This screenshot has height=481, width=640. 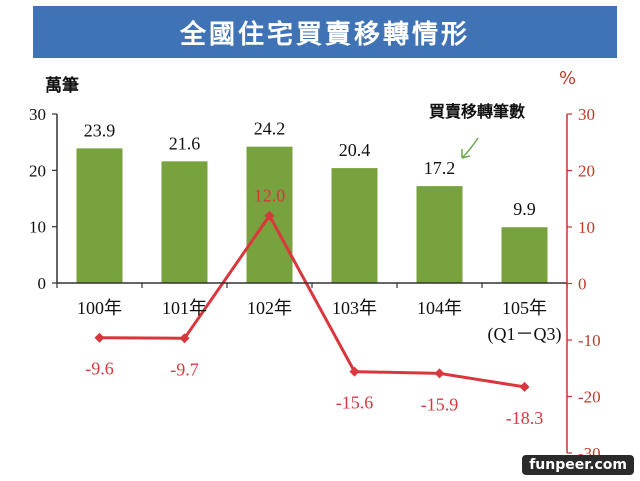 What do you see at coordinates (99, 308) in the screenshot?
I see `x-axis-tick-label: 100年` at bounding box center [99, 308].